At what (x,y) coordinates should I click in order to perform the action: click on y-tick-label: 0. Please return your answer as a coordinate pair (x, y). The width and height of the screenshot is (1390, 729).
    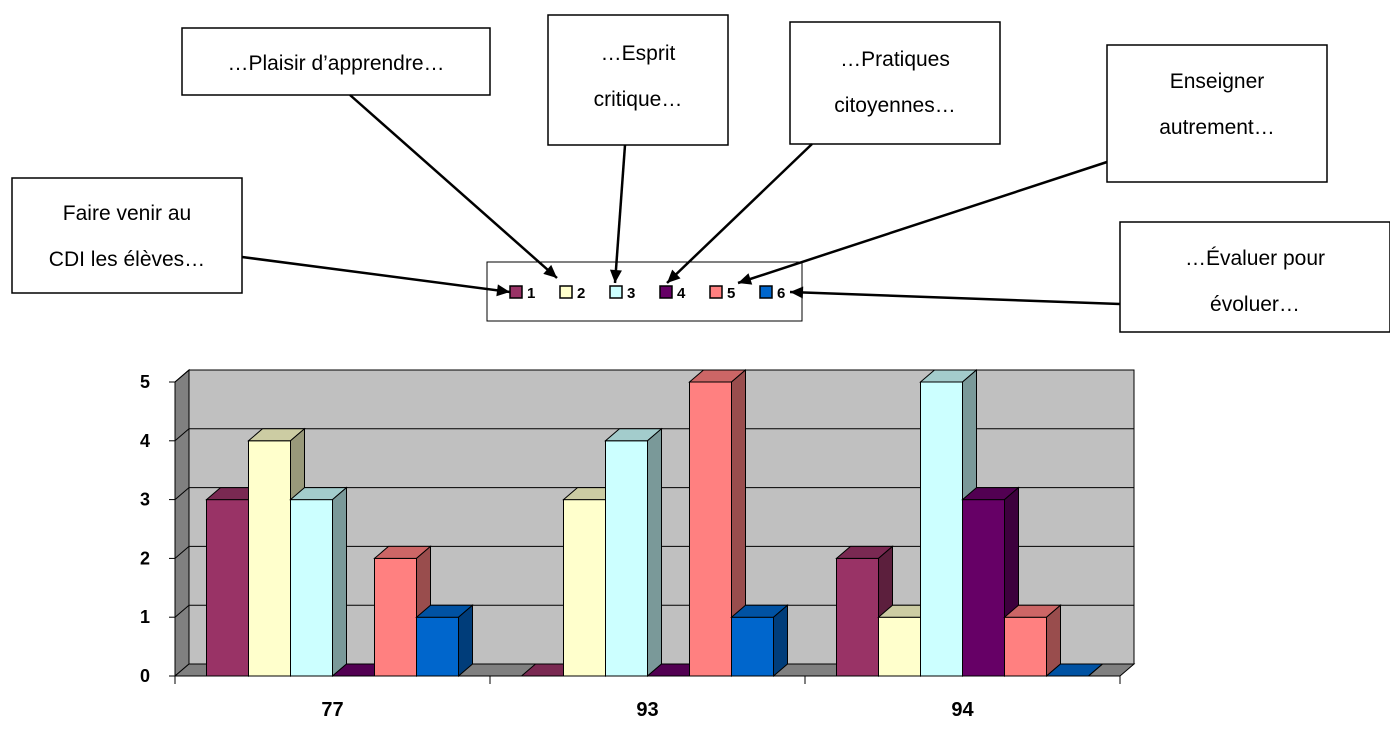
    Looking at the image, I should click on (145, 676).